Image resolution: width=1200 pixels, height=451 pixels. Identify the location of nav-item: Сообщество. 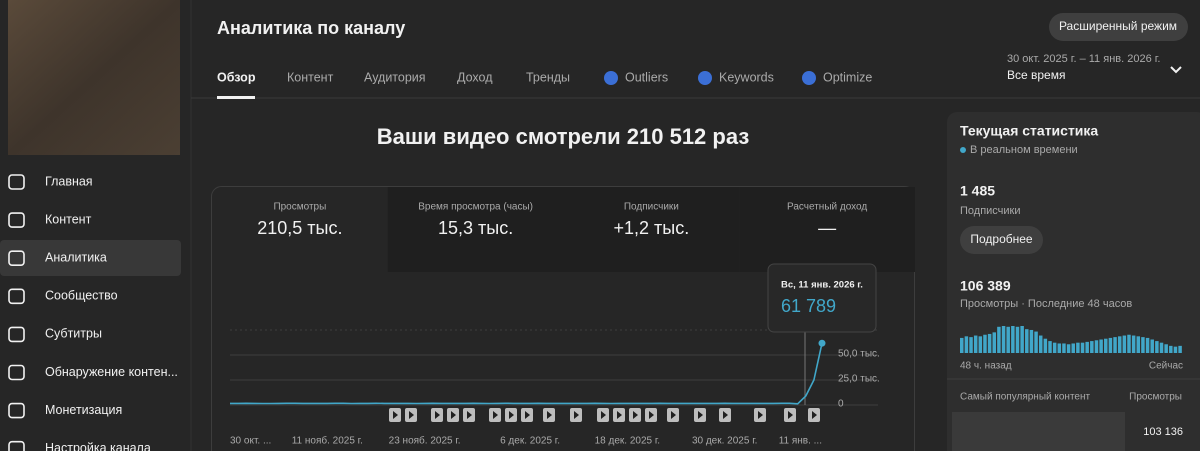
(81, 296).